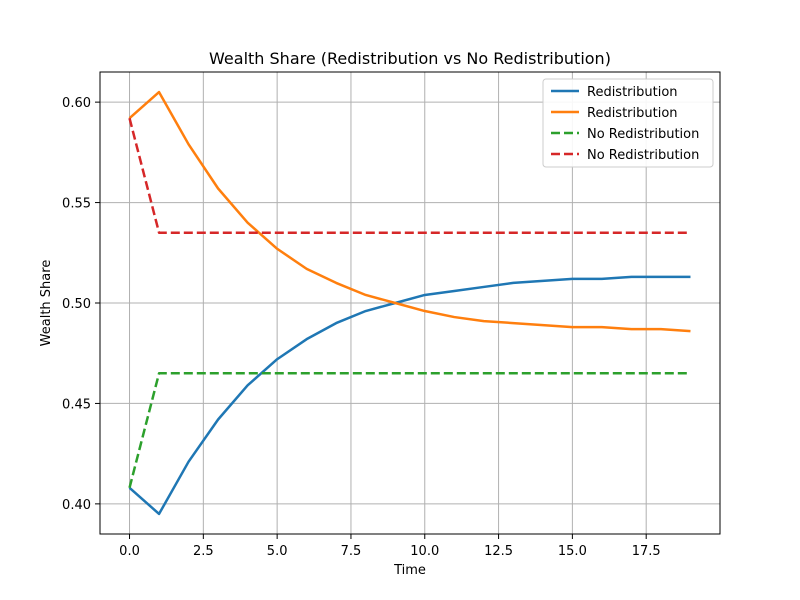 This screenshot has height=600, width=800. What do you see at coordinates (76, 404) in the screenshot?
I see `y-tick-label: 0.45` at bounding box center [76, 404].